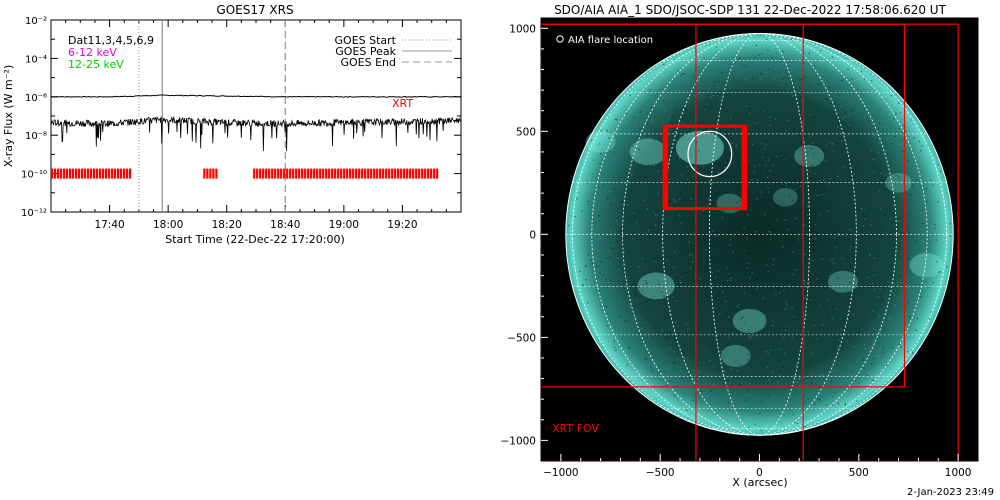 This screenshot has width=1000, height=500. Describe the element at coordinates (8, 116) in the screenshot. I see `goes-ylabel: X-ray Flux (W m⁻²)` at that location.